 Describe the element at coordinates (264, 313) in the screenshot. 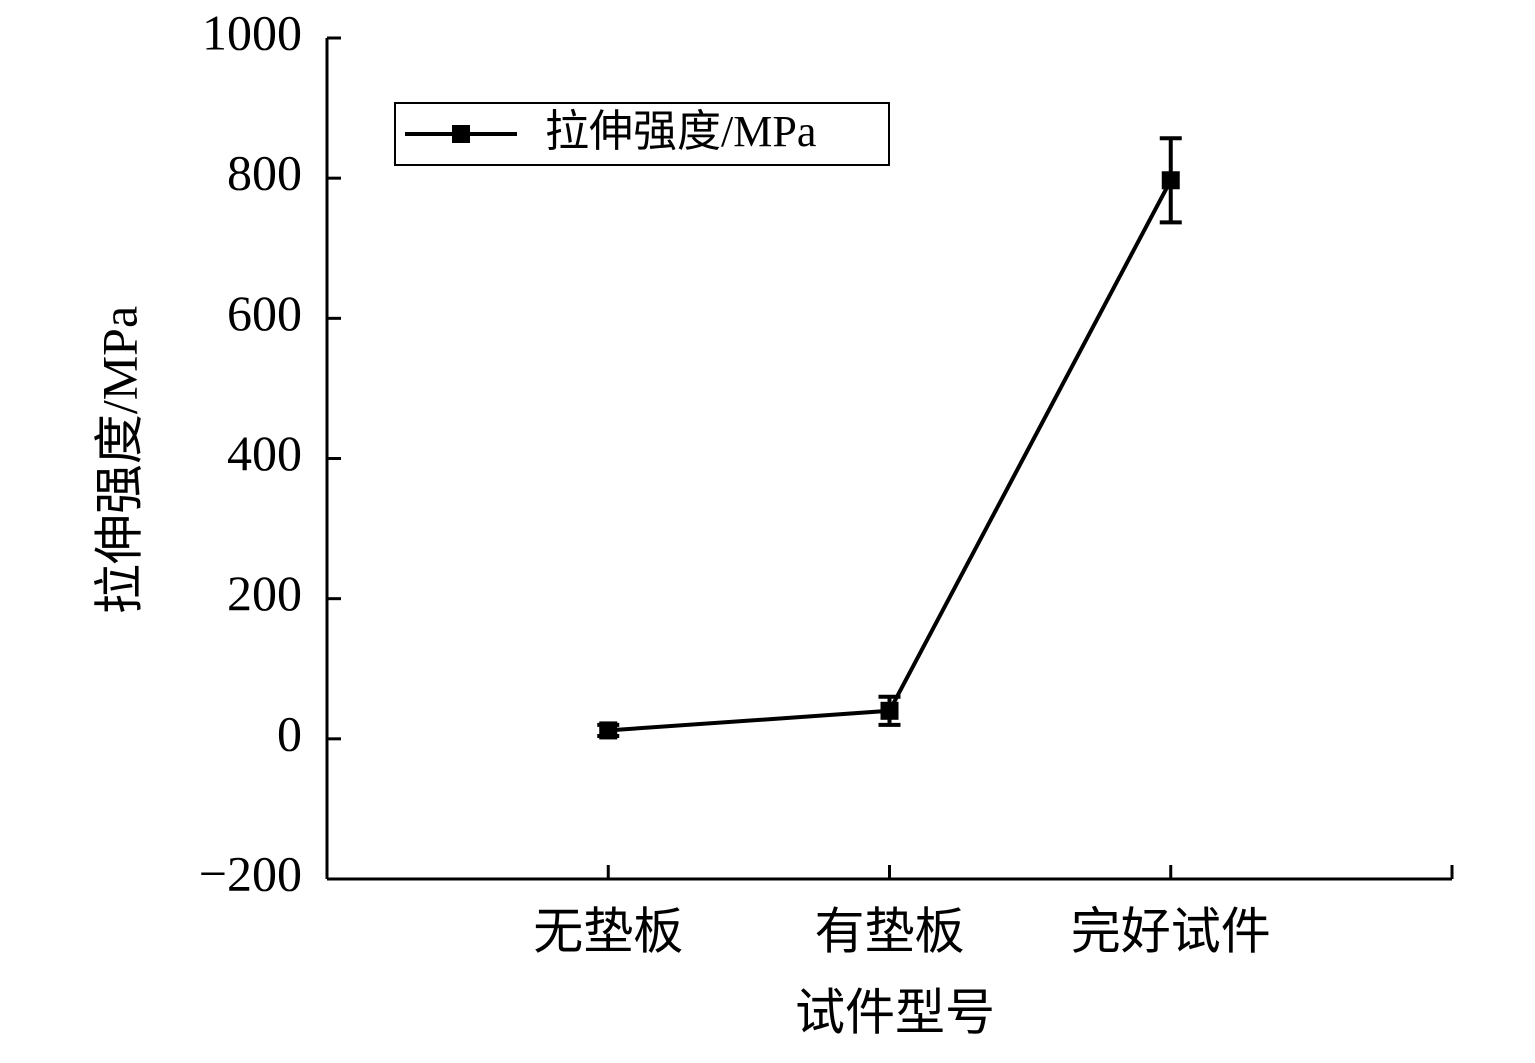

I see `y-tick-label: 600` at that location.